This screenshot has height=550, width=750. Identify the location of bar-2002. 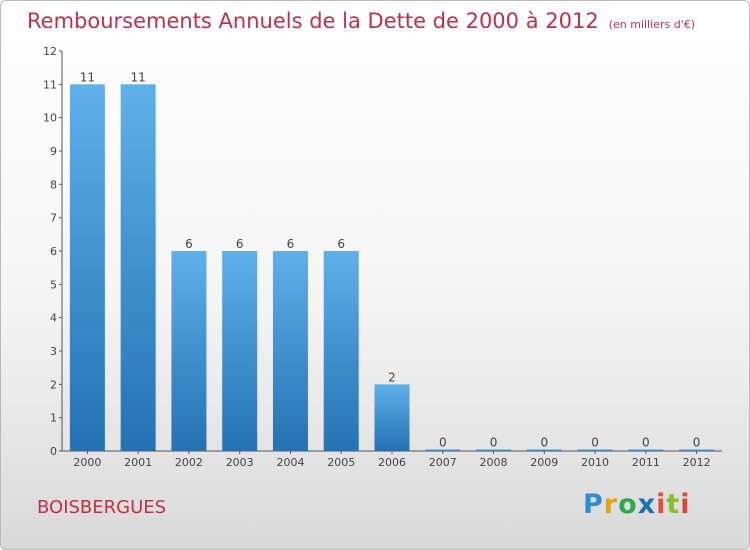
(189, 351).